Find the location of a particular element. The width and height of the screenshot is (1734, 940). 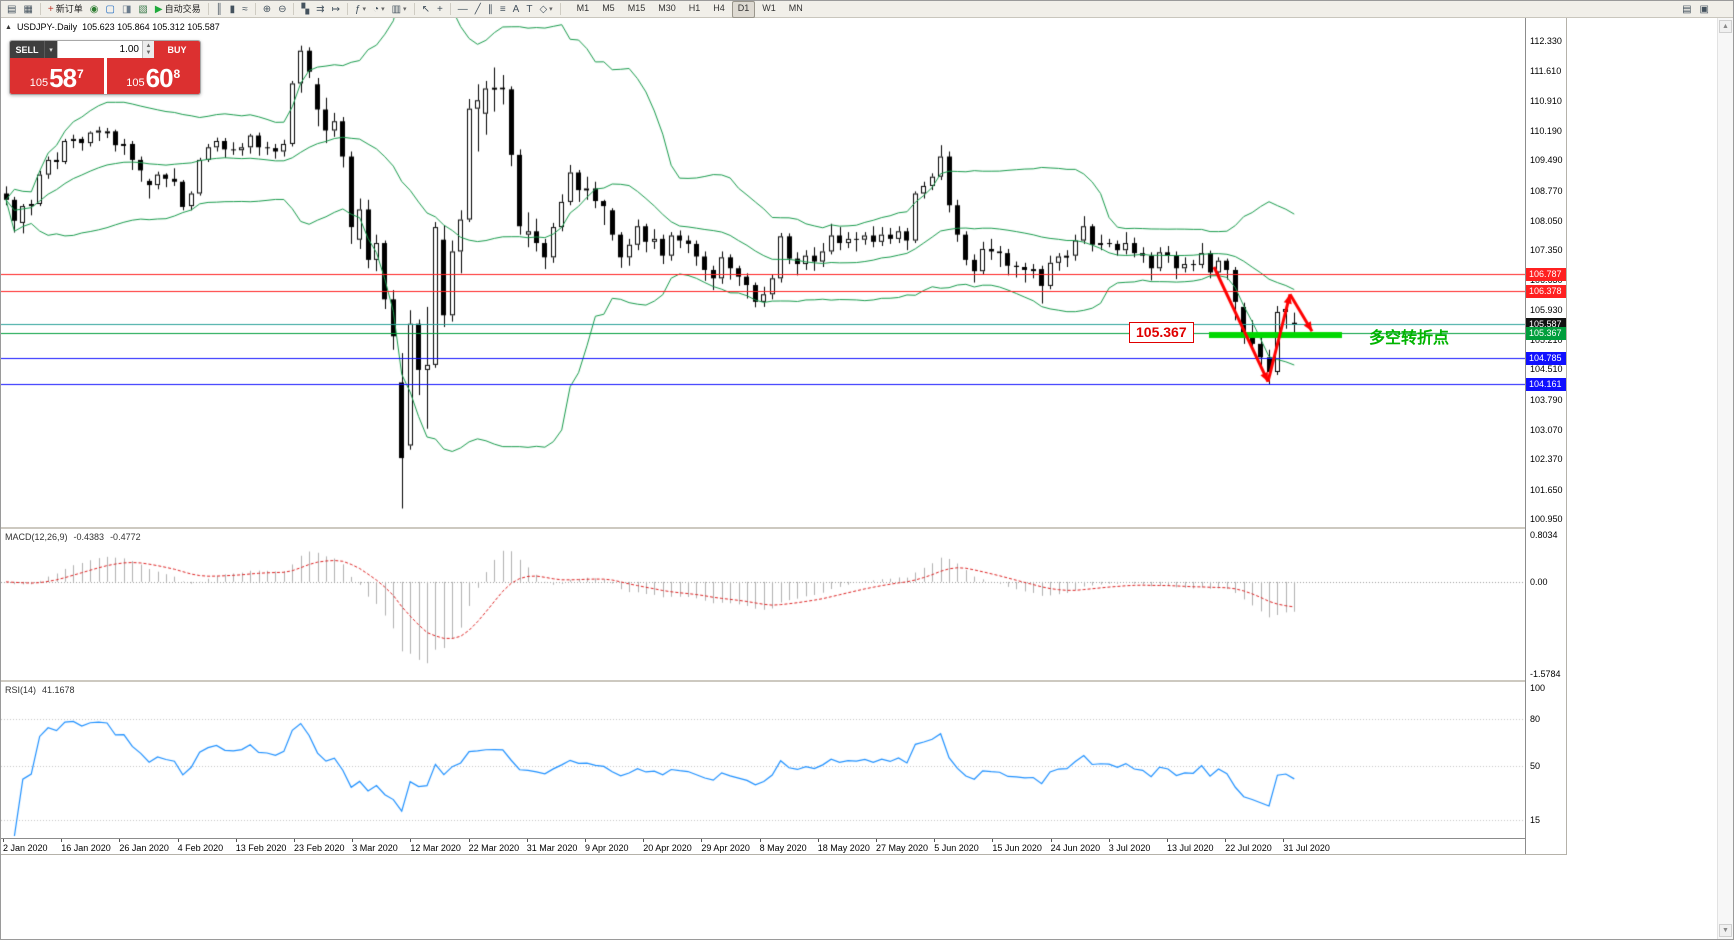

chart-ohlc-values: 105.623 105.864 105.312 105.587 is located at coordinates (151, 27).